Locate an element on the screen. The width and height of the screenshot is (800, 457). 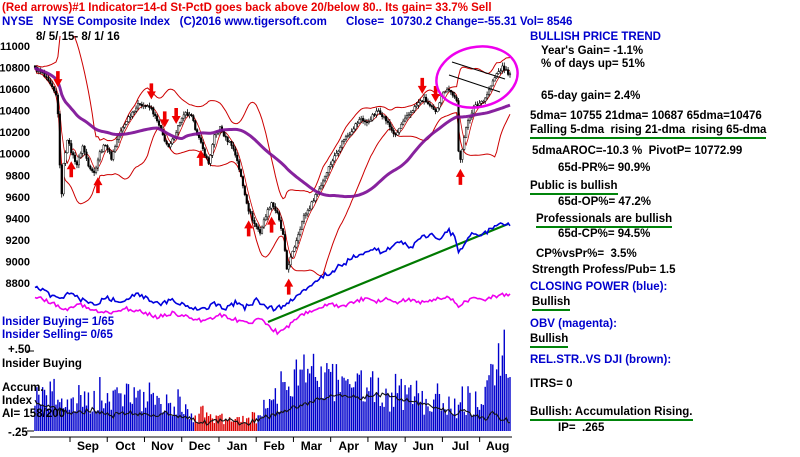
svg-text: 9600 is located at coordinates (18, 198).